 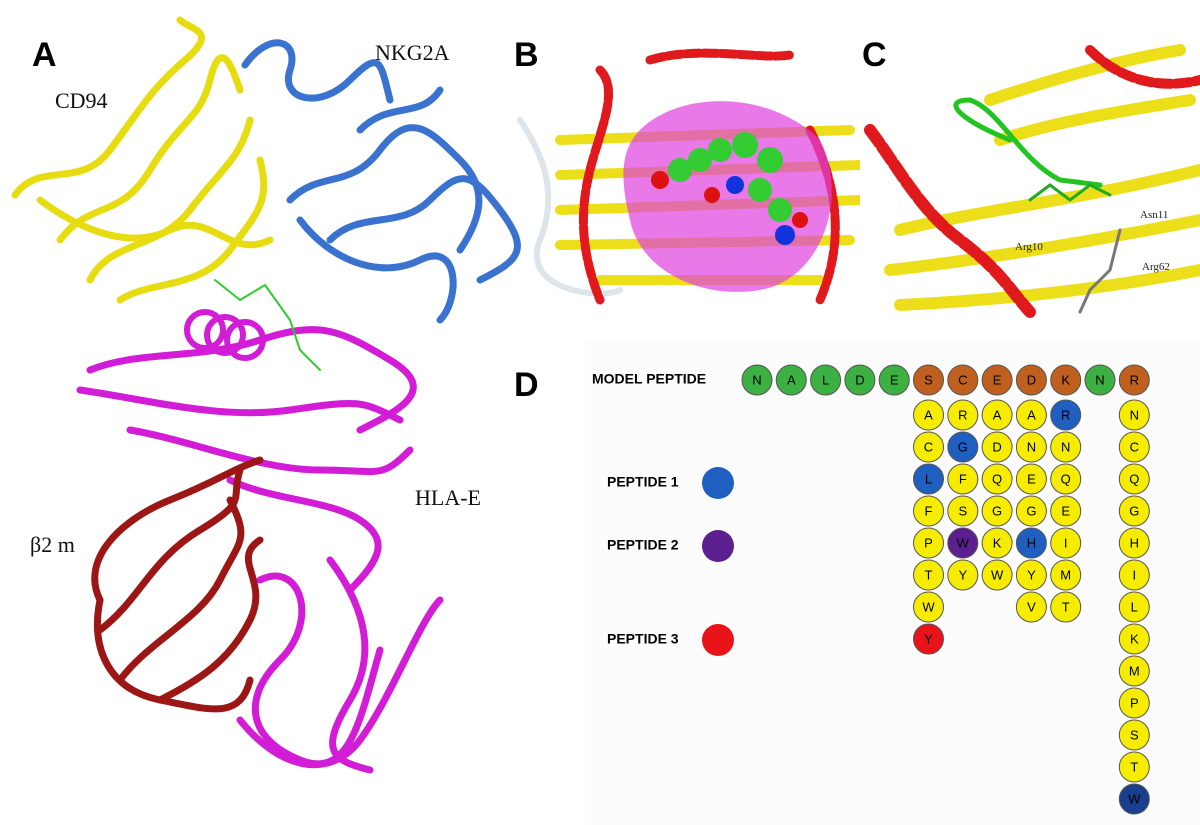 I want to click on model-residue-letter: S, so click(x=928, y=380).